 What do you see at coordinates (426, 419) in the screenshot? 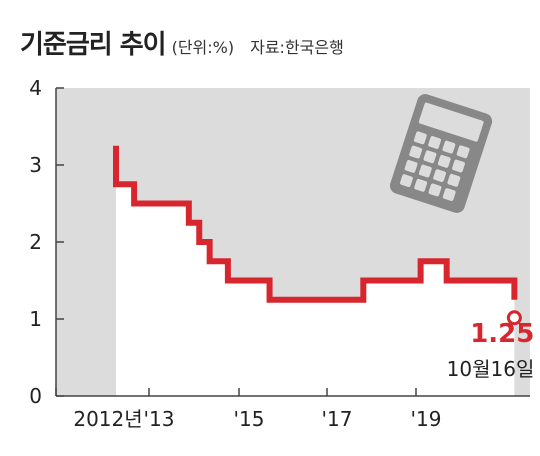
I see `x-tick-label: '19` at bounding box center [426, 419].